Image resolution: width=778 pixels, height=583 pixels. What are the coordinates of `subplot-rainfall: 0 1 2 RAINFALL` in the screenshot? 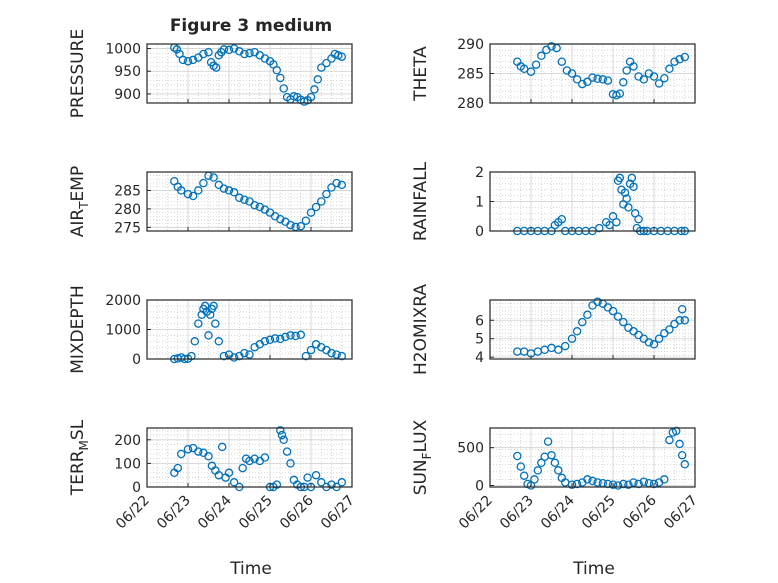 It's located at (553, 201).